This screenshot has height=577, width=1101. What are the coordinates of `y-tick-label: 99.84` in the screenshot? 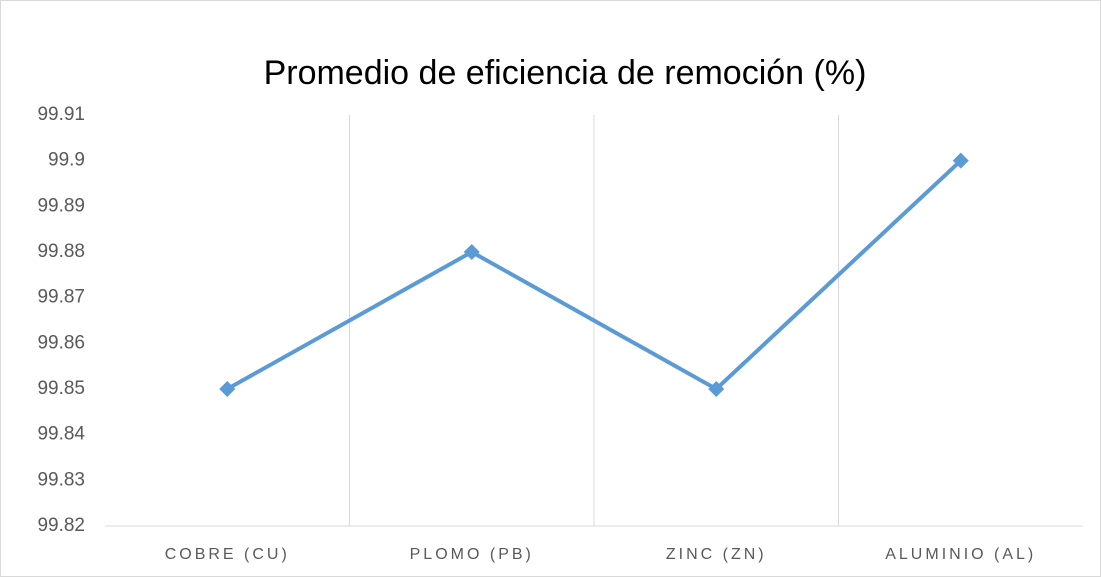 It's located at (61, 434).